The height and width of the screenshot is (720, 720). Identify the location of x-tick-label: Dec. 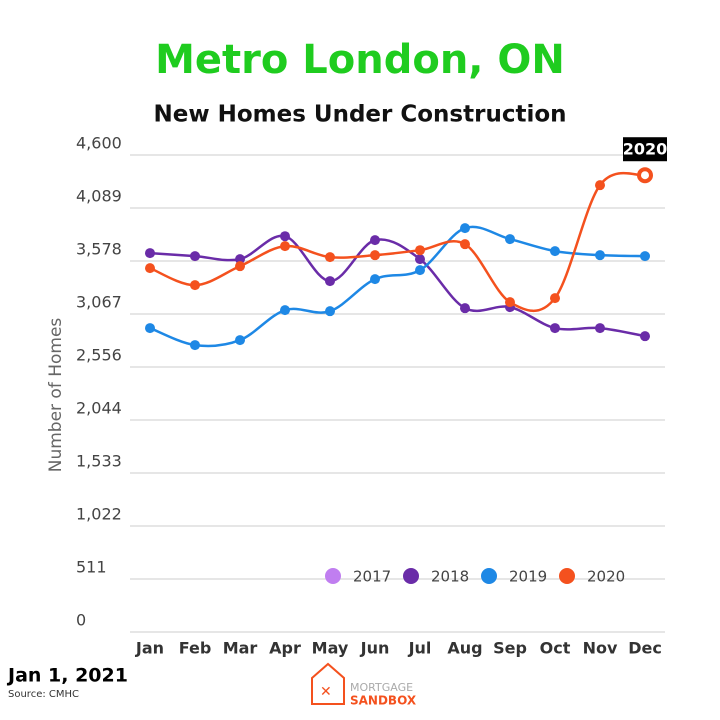
(645, 648).